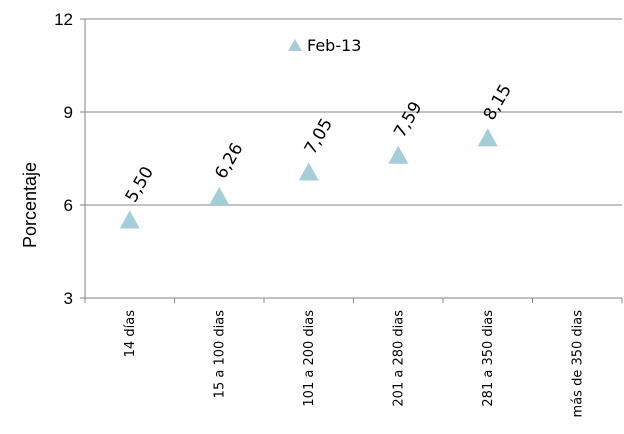  Describe the element at coordinates (295, 45) in the screenshot. I see `legend-marker-triangle` at that location.